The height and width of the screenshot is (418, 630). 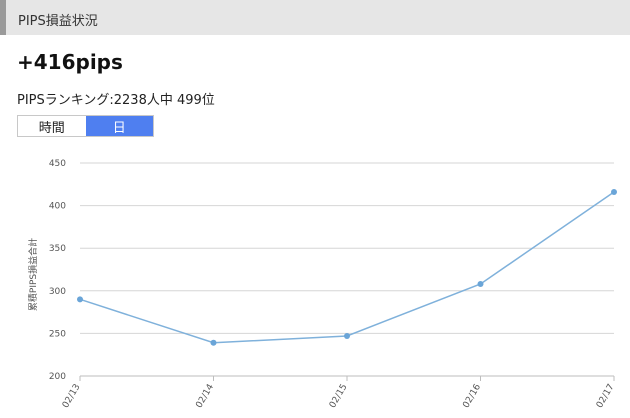 What do you see at coordinates (57, 292) in the screenshot?
I see `y-tick-label: 300` at bounding box center [57, 292].